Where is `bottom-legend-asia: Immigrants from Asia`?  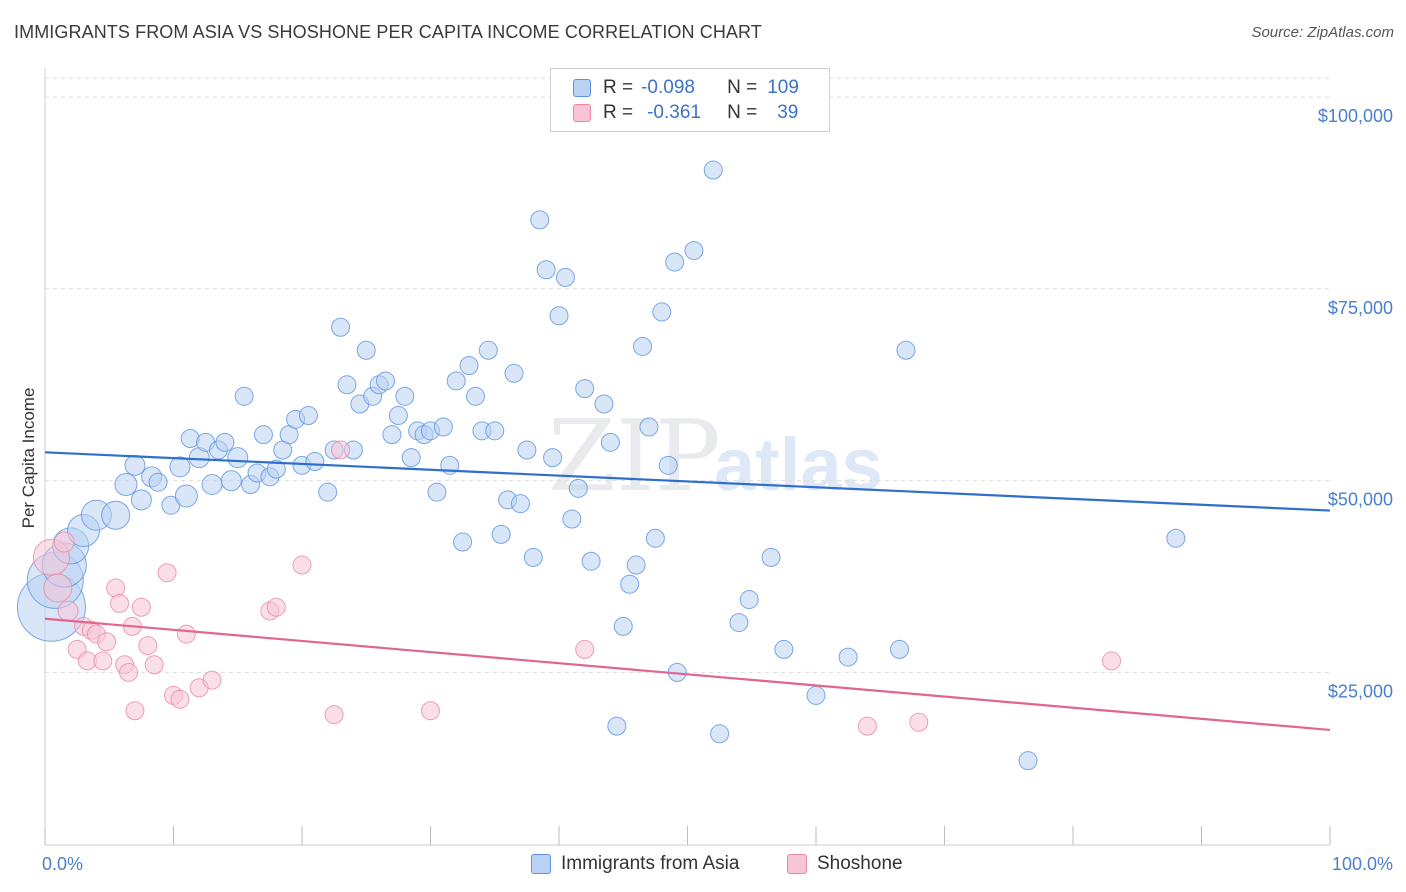
bottom-legend-asia: Immigrants from Asia is located at coordinates (635, 864).